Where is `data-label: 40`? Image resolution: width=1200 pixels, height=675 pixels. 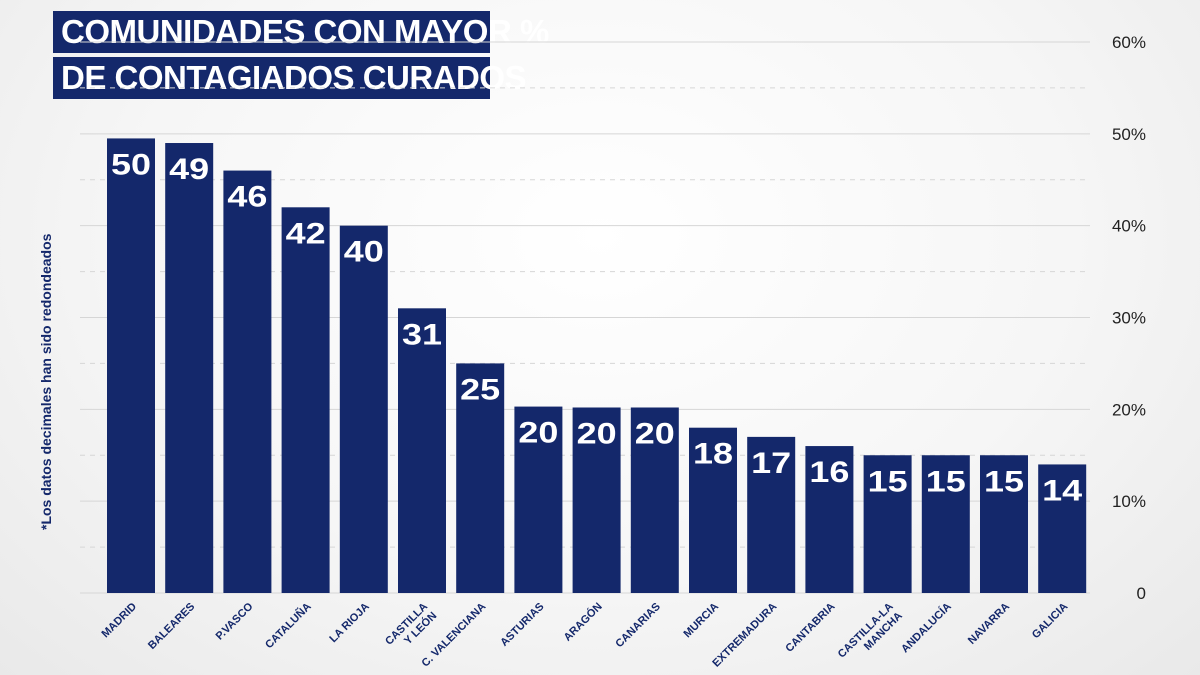
data-label: 40 is located at coordinates (364, 252).